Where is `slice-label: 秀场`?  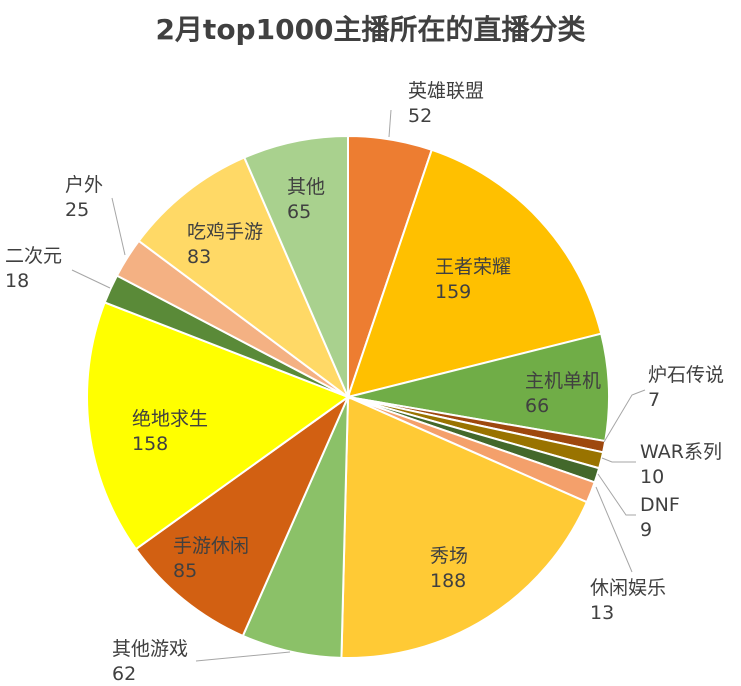
slice-label: 秀场 is located at coordinates (449, 556).